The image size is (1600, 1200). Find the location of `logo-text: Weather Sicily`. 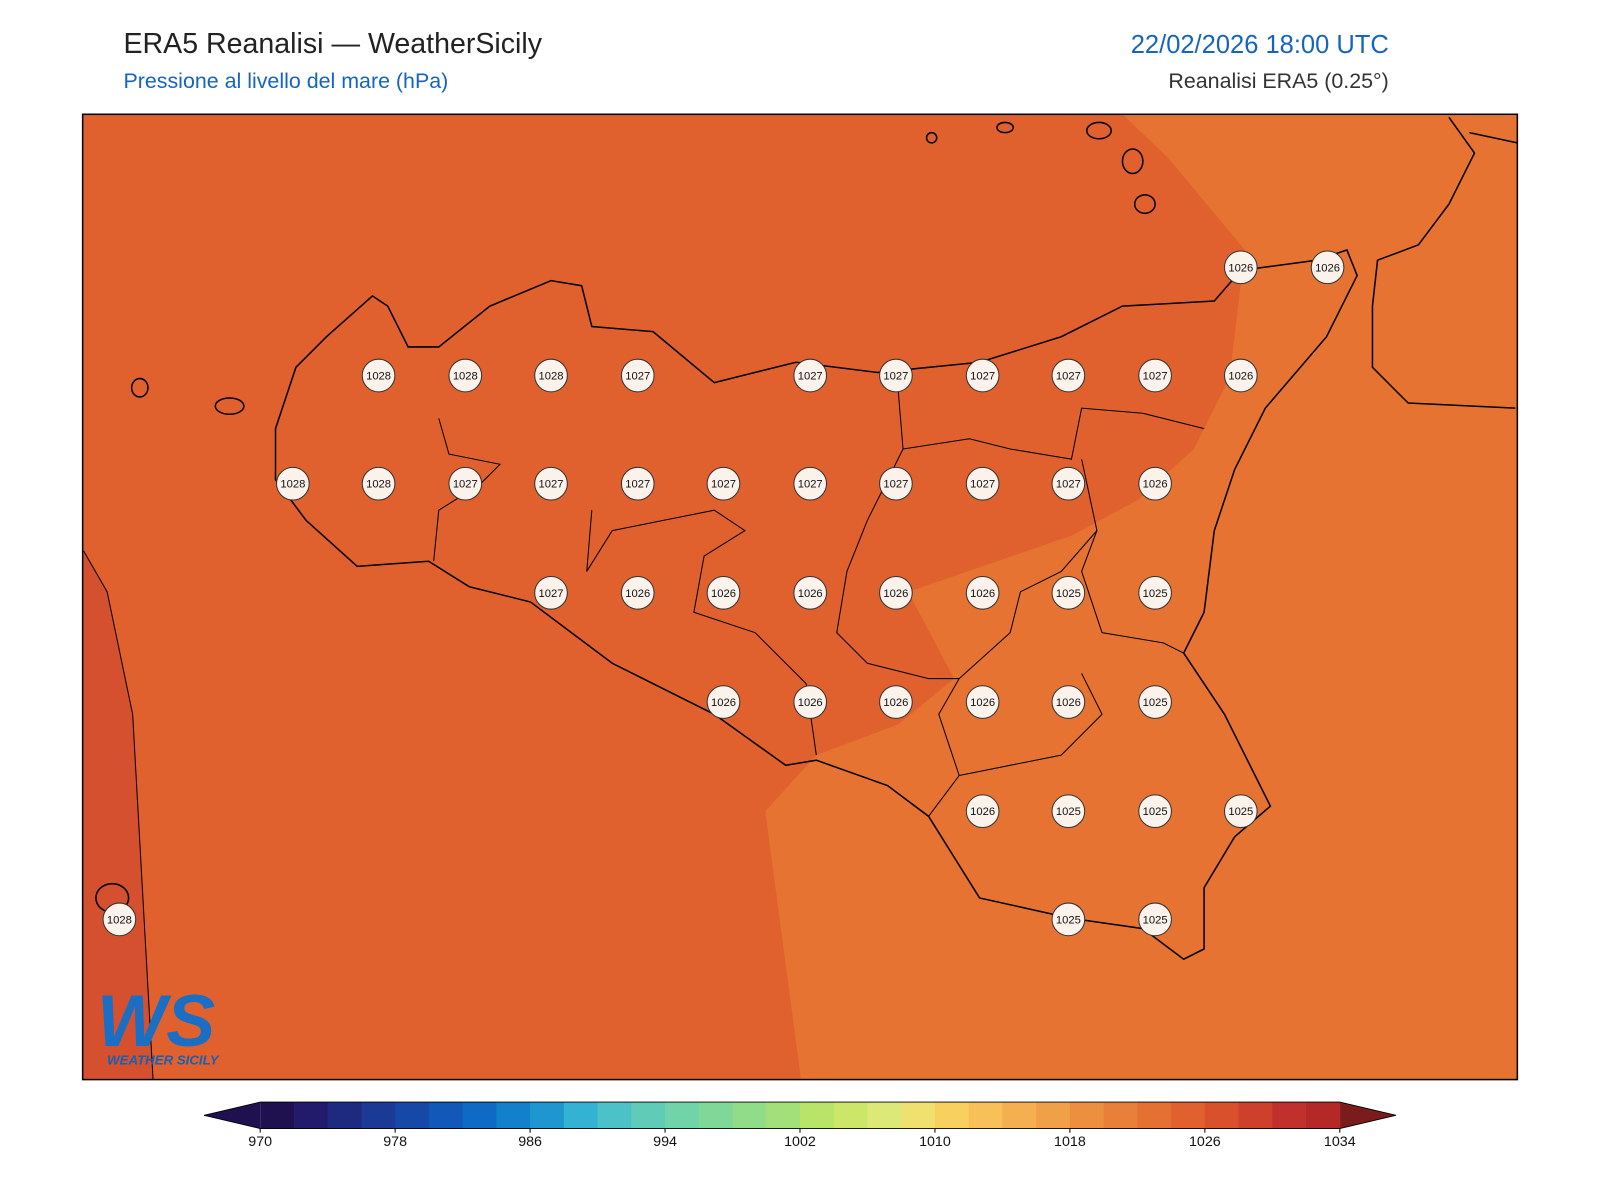

logo-text: Weather Sicily is located at coordinates (163, 1059).